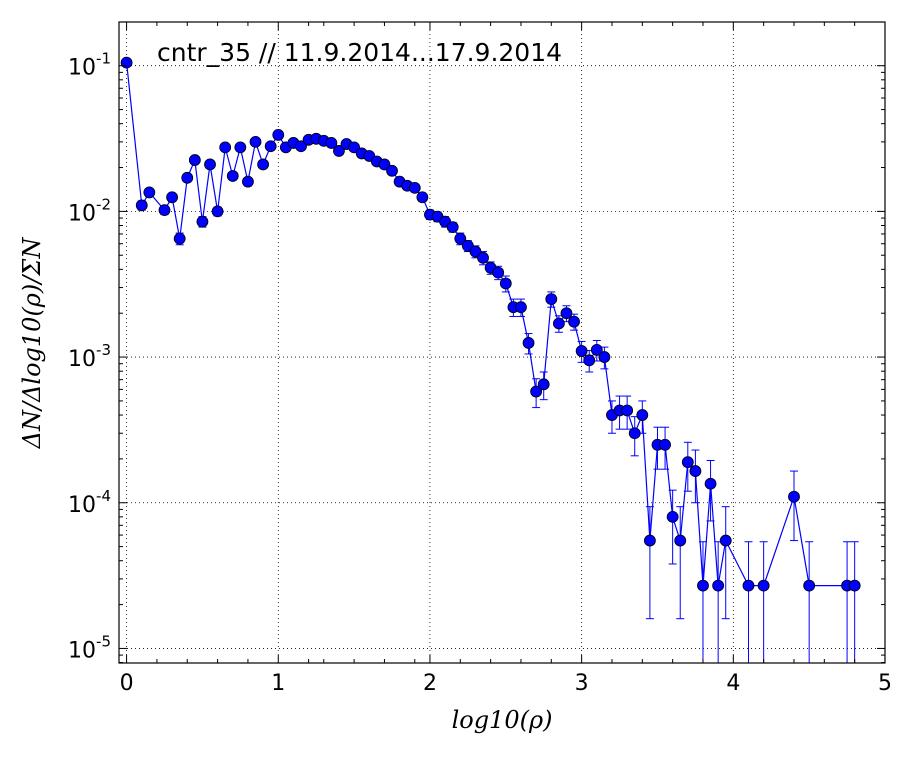 Image resolution: width=912 pixels, height=762 pixels. What do you see at coordinates (127, 683) in the screenshot?
I see `x-tick-label: 0` at bounding box center [127, 683].